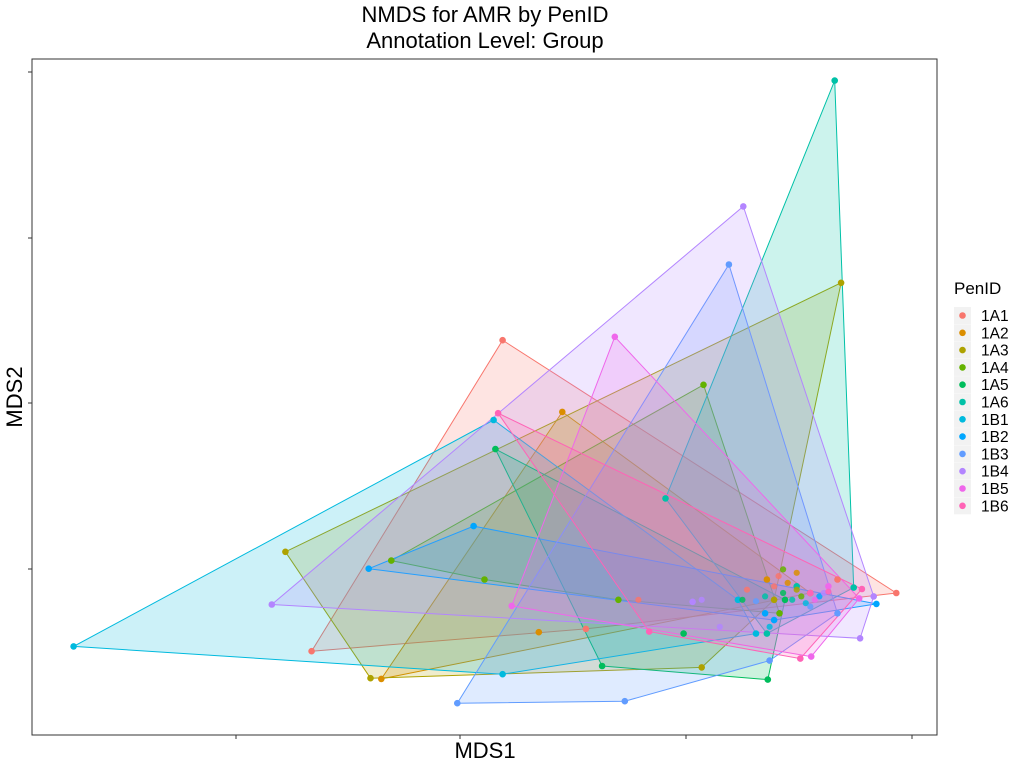  Describe the element at coordinates (977, 288) in the screenshot. I see `legend-title: PenID` at that location.